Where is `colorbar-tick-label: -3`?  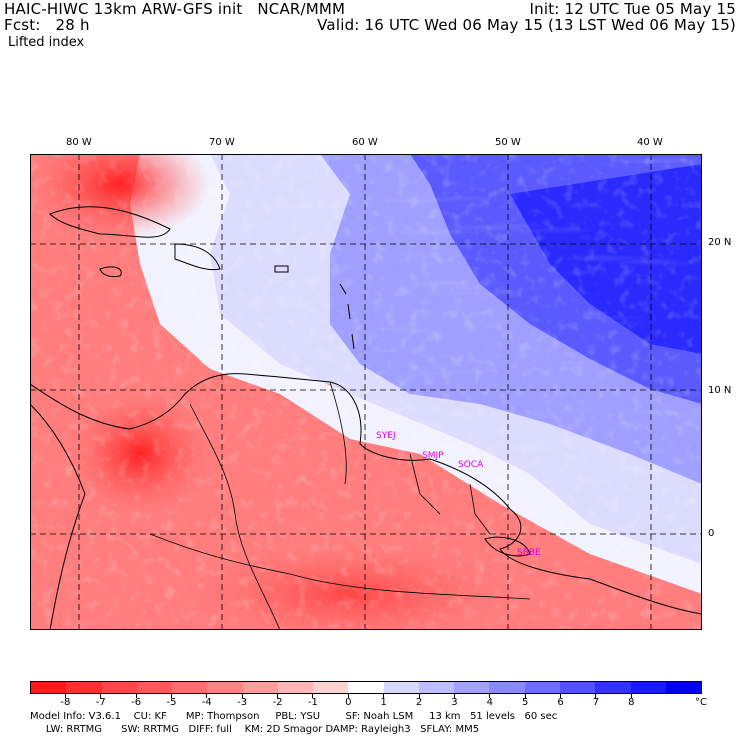 colorbar-tick-label: -3 is located at coordinates (242, 702).